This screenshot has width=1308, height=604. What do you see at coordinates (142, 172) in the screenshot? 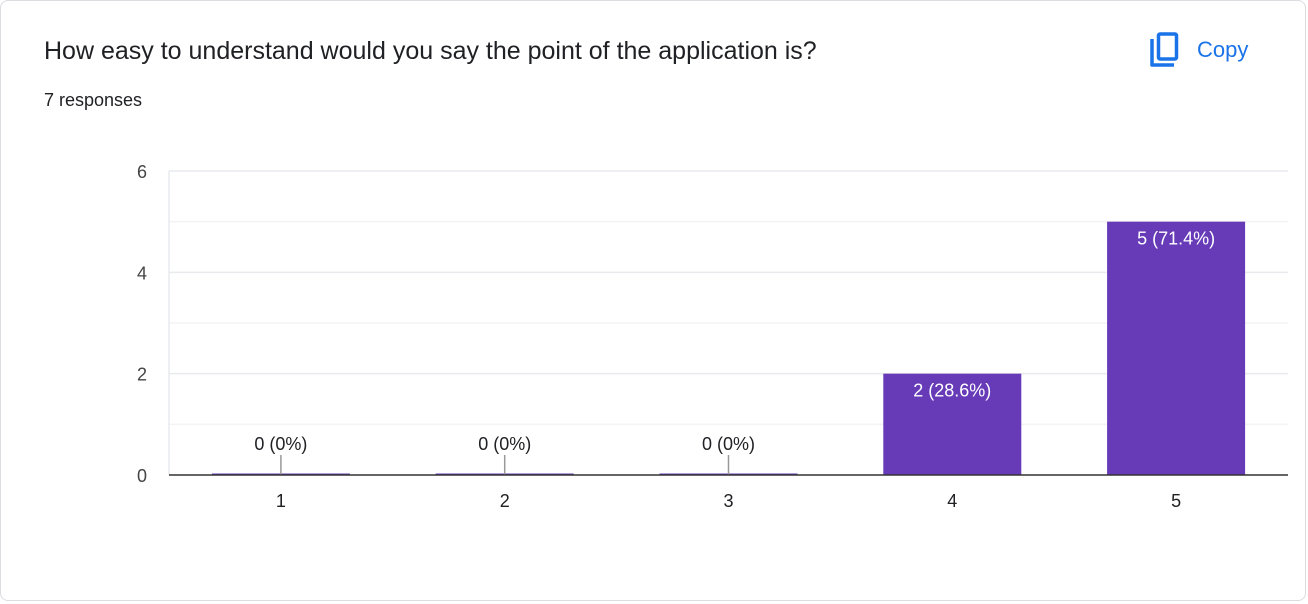
I see `y-tick-label: 6` at bounding box center [142, 172].